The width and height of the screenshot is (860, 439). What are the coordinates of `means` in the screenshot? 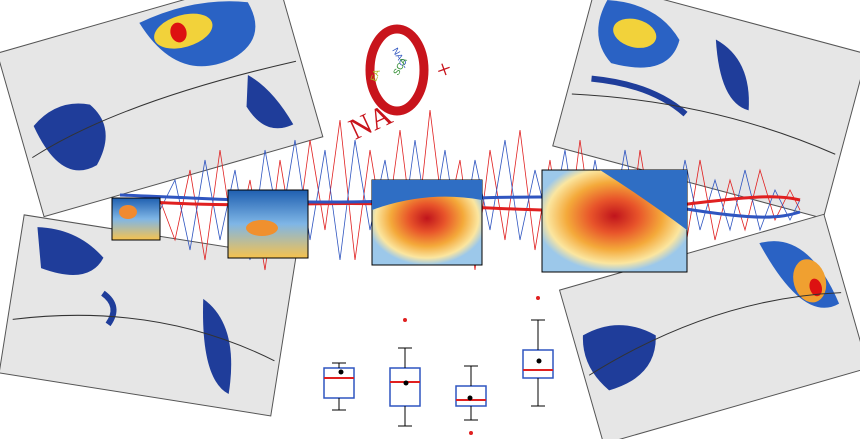 It's located at (440, 365).